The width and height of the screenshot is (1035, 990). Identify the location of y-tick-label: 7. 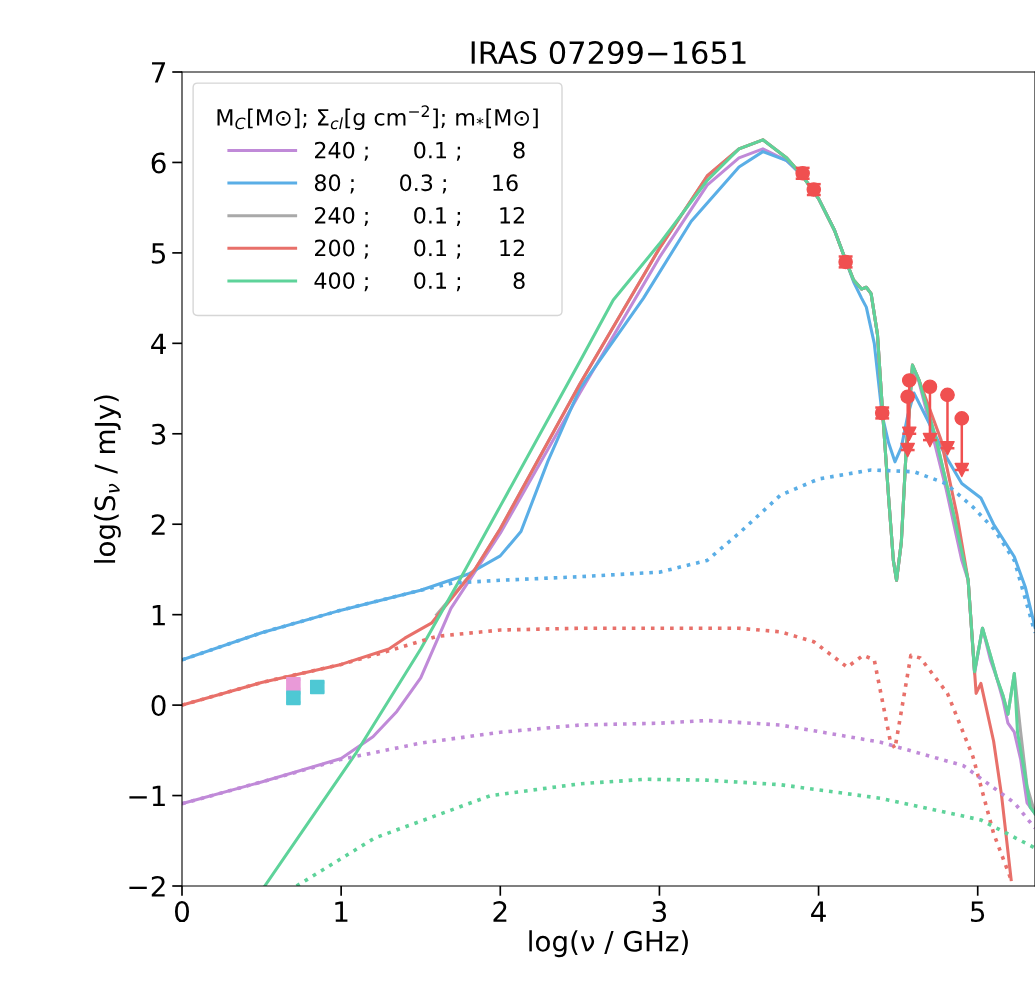
(159, 72).